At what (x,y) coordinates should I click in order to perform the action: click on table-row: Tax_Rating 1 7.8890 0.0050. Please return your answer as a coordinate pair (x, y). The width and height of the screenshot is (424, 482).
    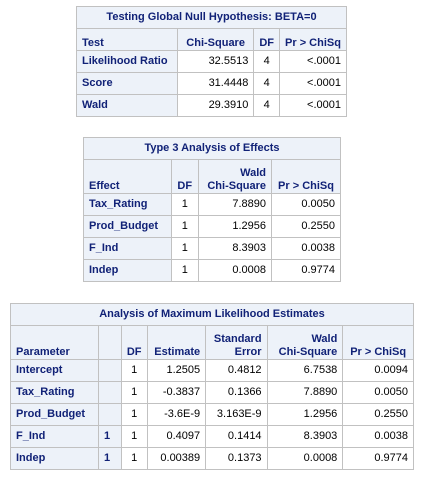
    Looking at the image, I should click on (212, 204).